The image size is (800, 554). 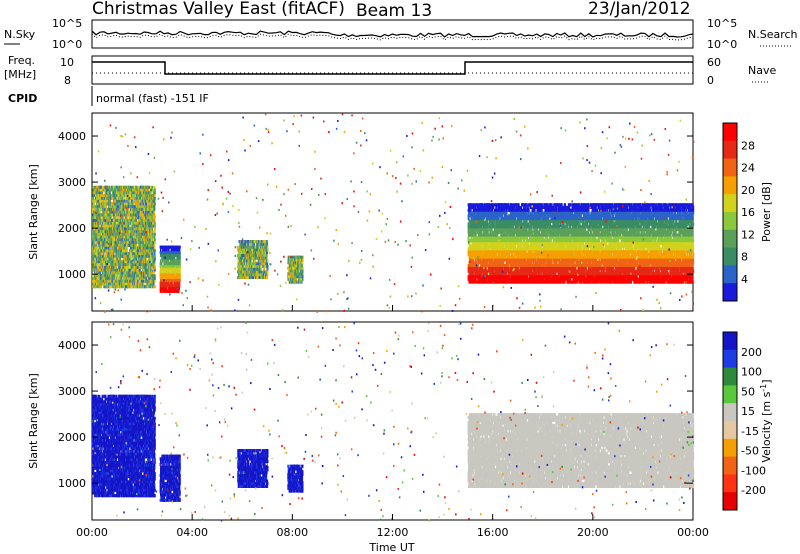 What do you see at coordinates (639, 9) in the screenshot?
I see `date-label: 23/Jan/2012` at bounding box center [639, 9].